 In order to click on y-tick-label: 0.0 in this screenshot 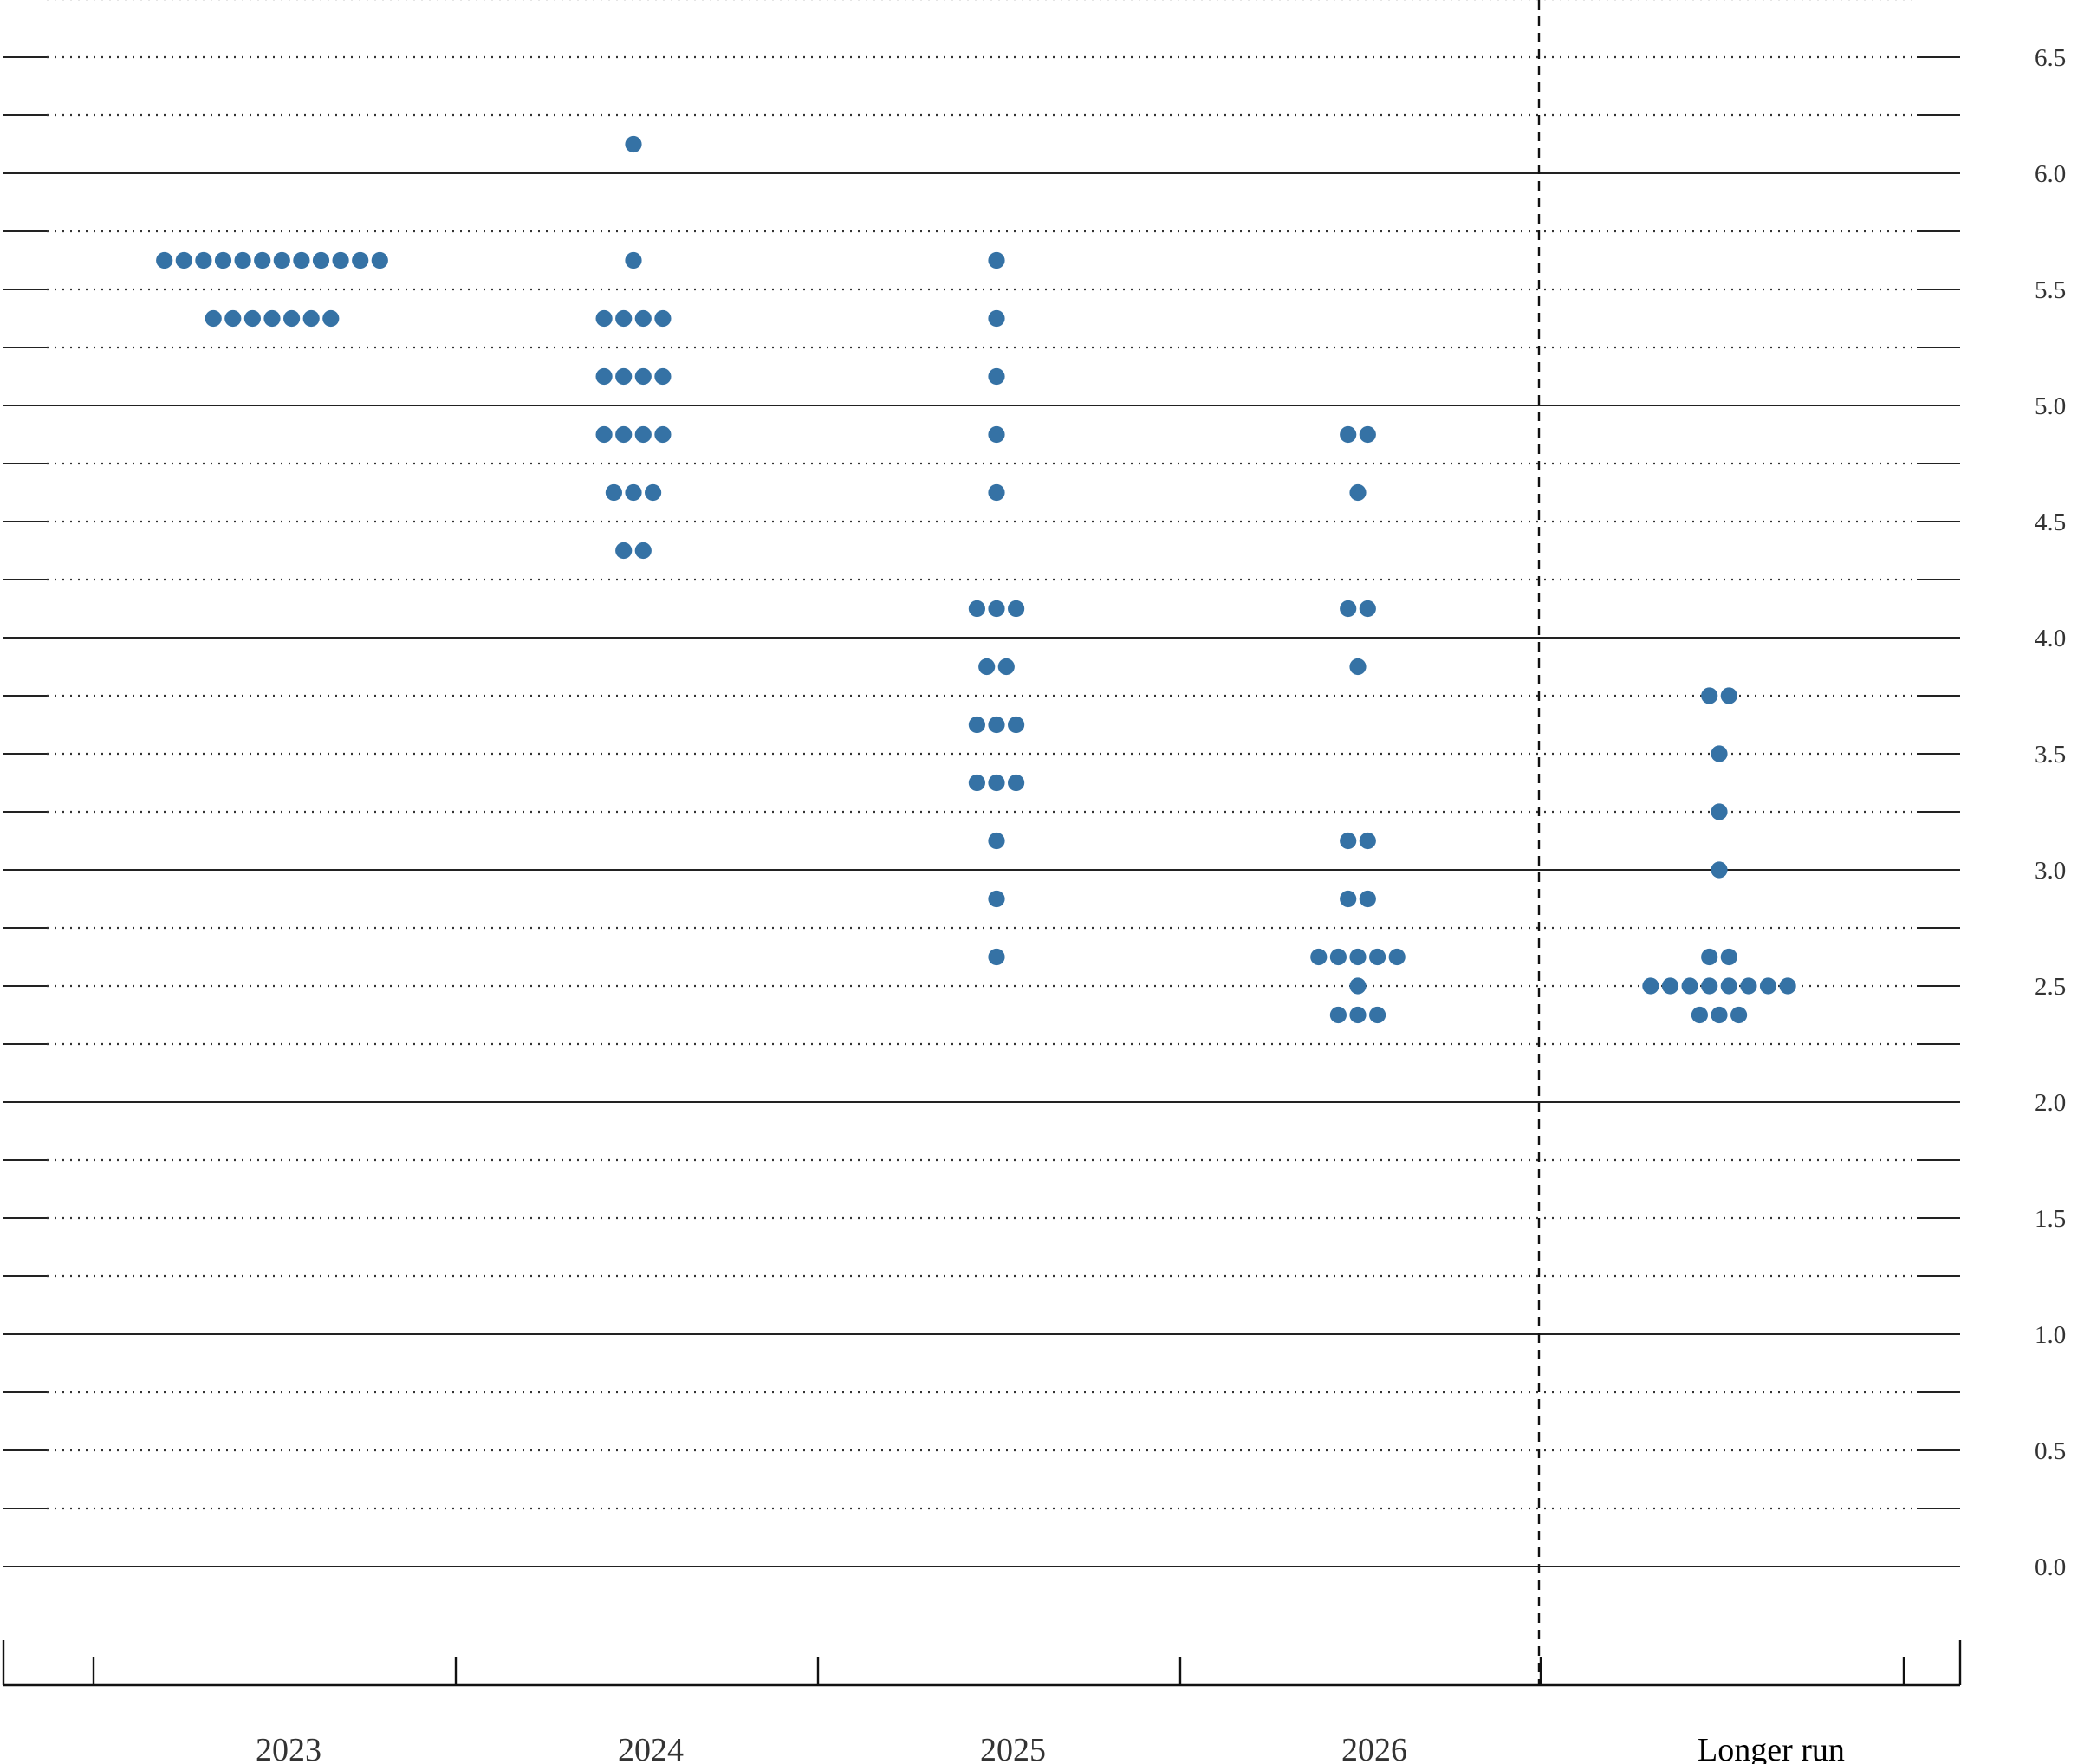, I will do `click(2050, 1567)`.